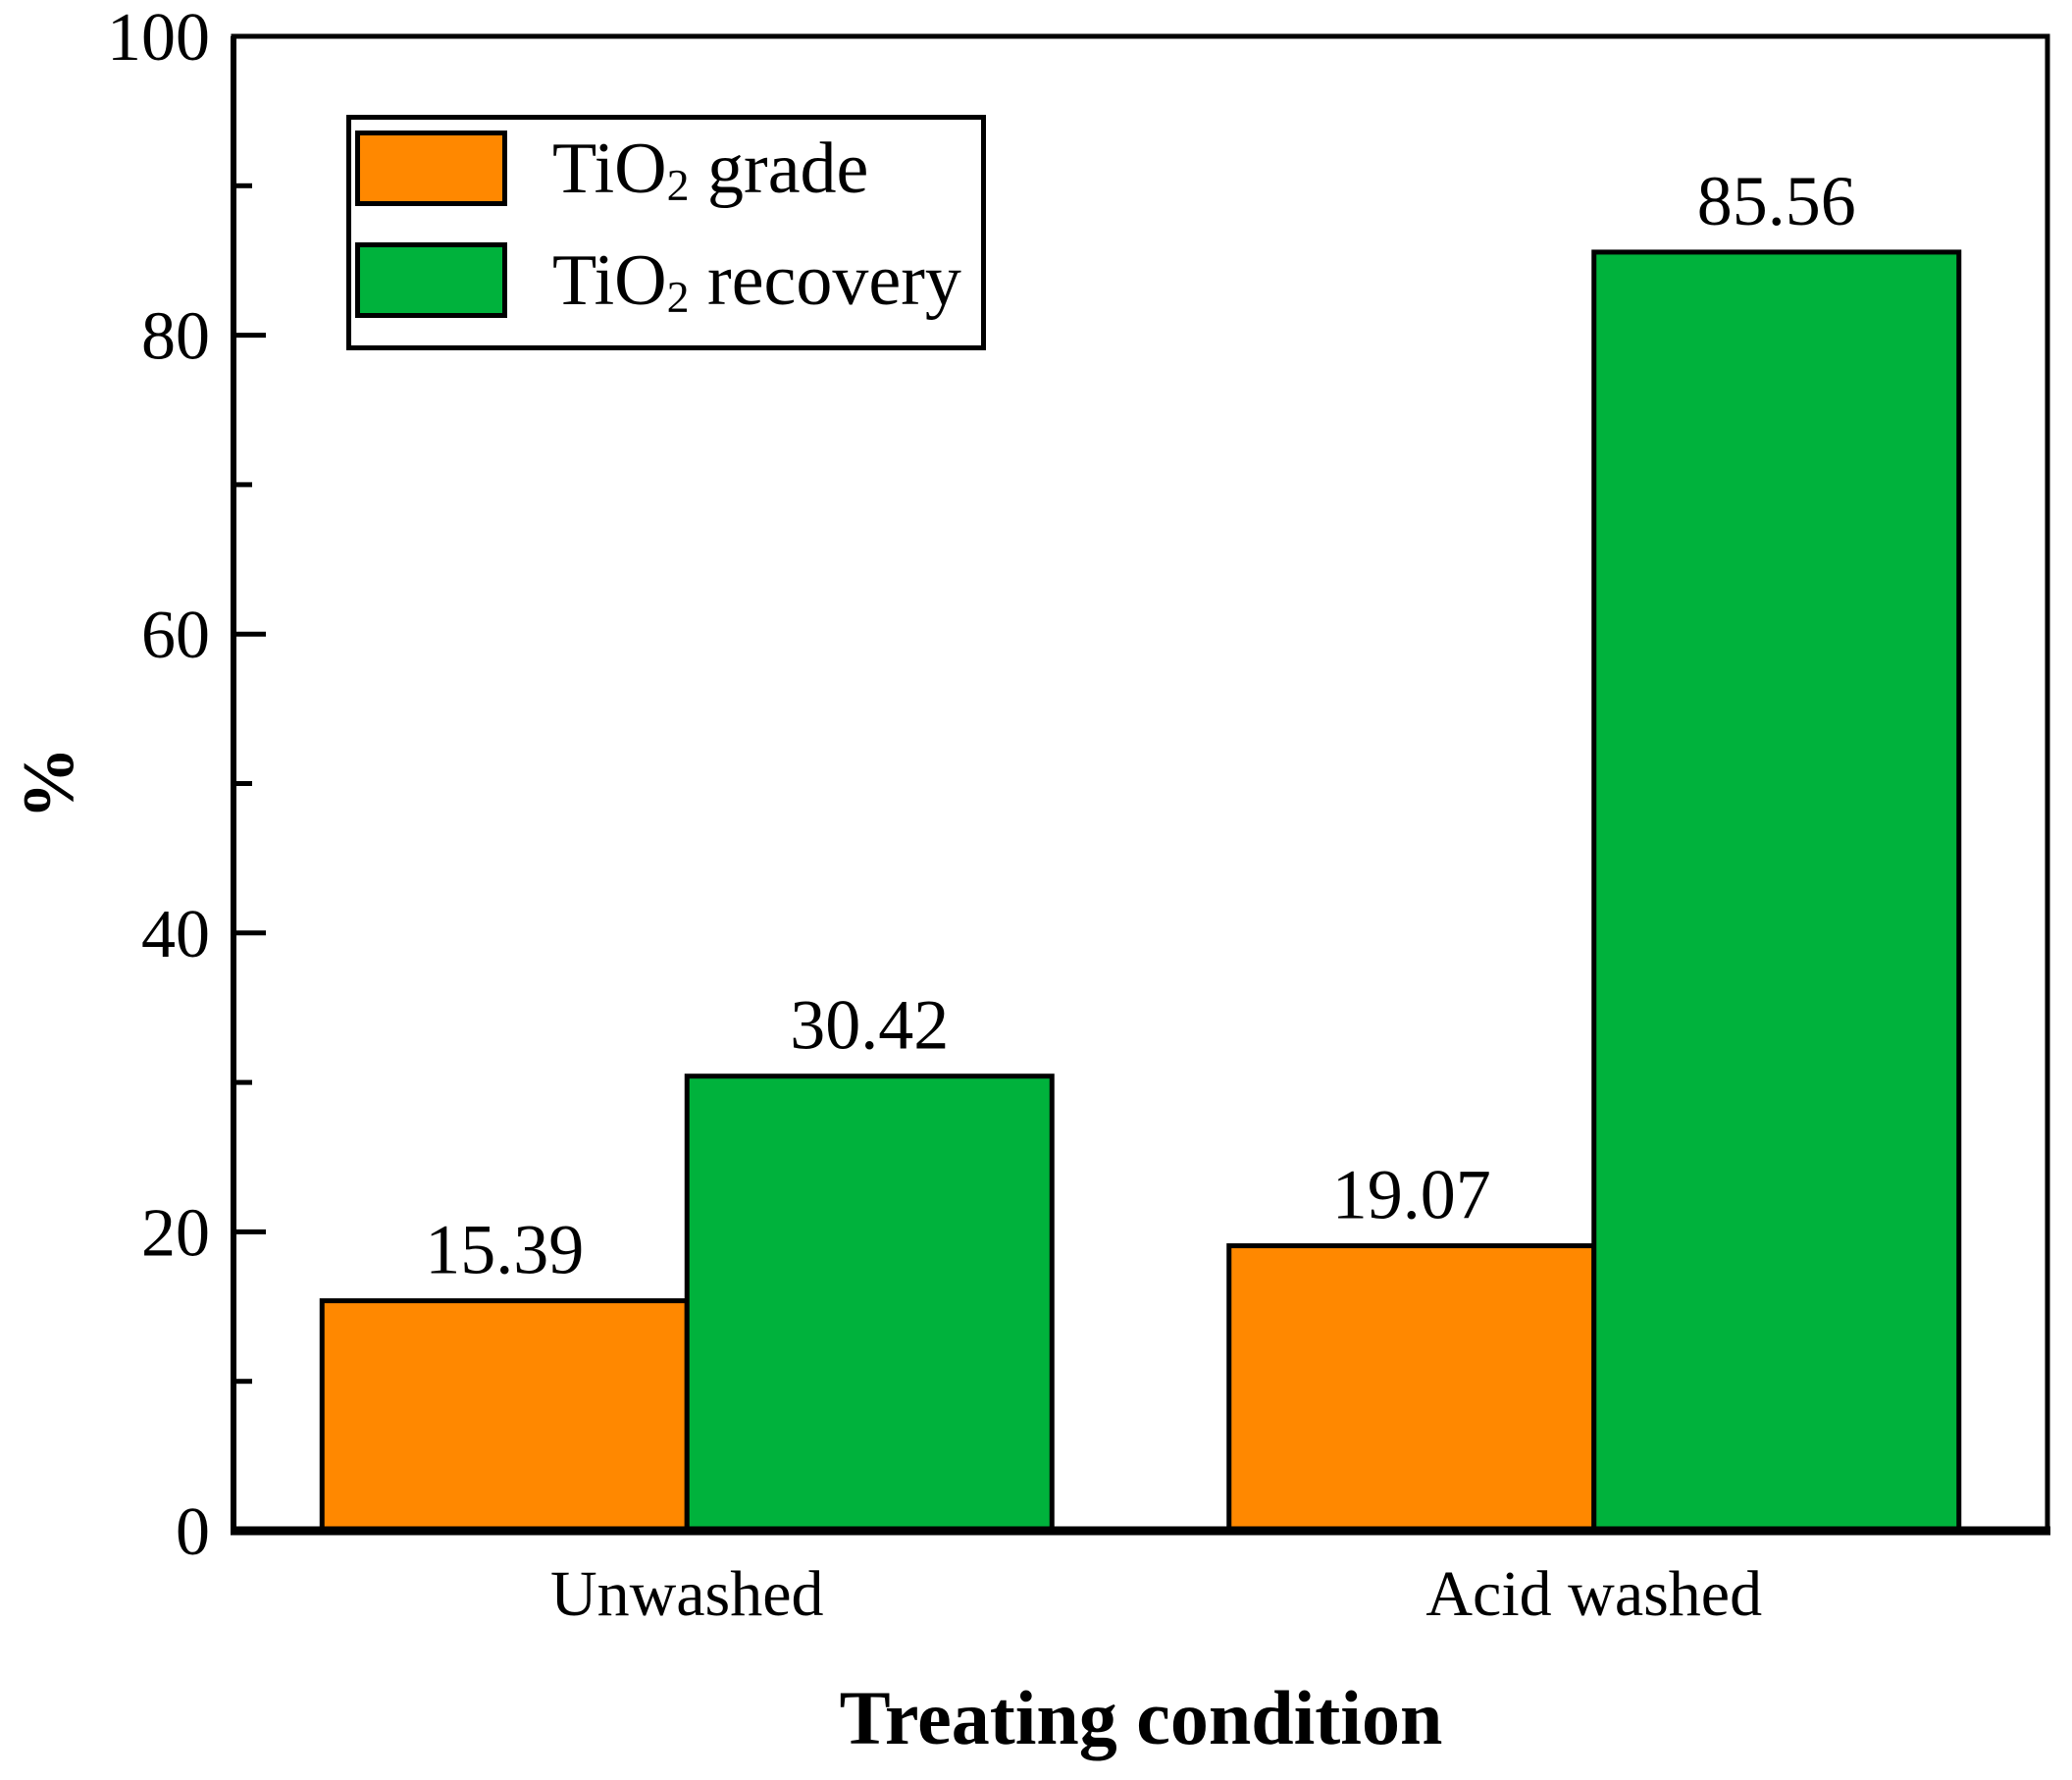 Image resolution: width=2072 pixels, height=1780 pixels. I want to click on x-axis-title: Treating condition, so click(1141, 1717).